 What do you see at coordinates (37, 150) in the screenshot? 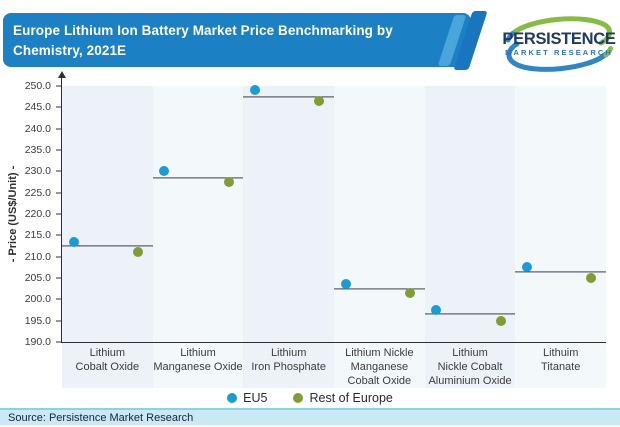
I see `y-tick-label: 235.0` at bounding box center [37, 150].